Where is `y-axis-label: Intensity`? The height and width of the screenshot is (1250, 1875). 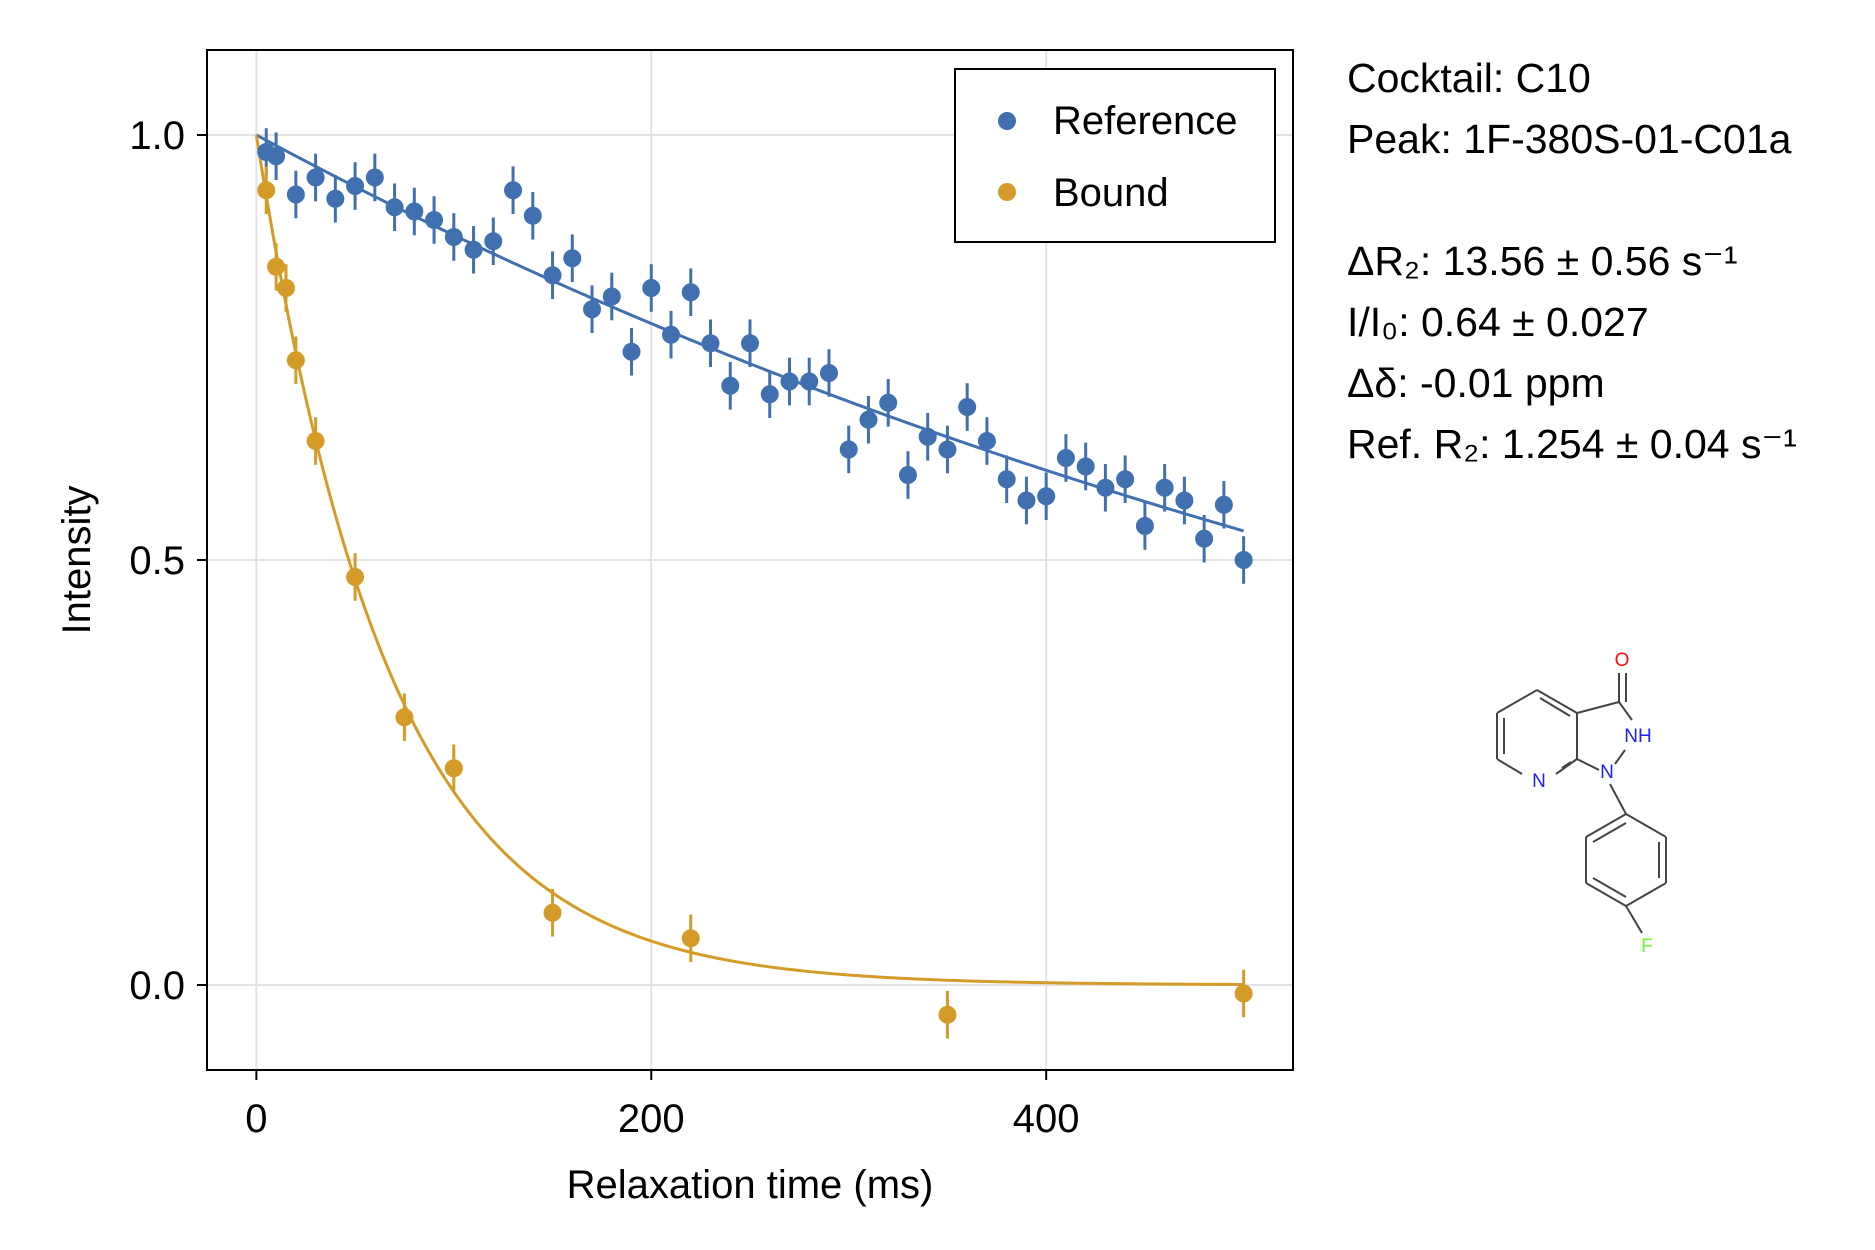 y-axis-label: Intensity is located at coordinates (77, 560).